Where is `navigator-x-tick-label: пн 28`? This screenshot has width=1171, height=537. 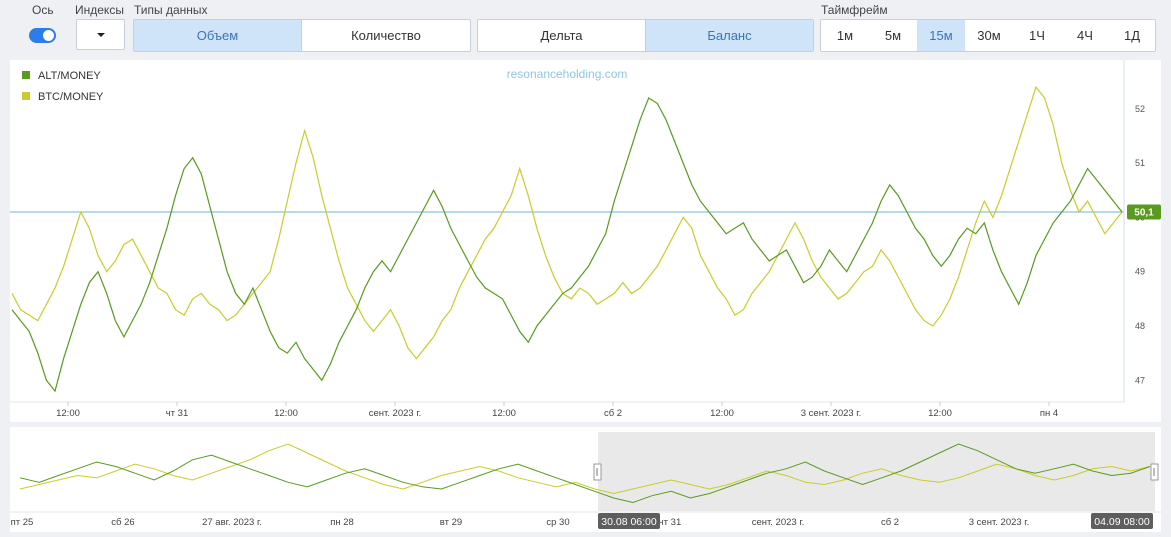
navigator-x-tick-label: пн 28 is located at coordinates (342, 522).